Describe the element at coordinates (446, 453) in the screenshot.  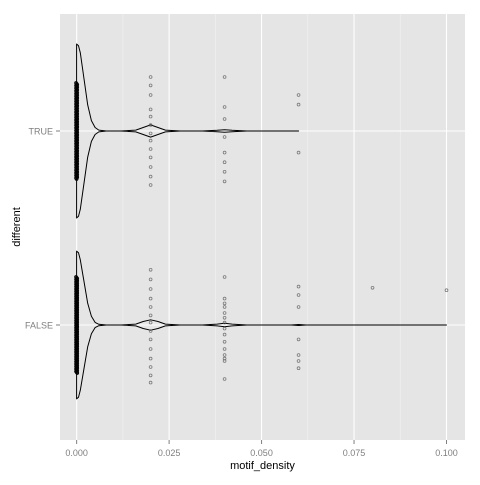
I see `x-tick-label: 0.100` at that location.